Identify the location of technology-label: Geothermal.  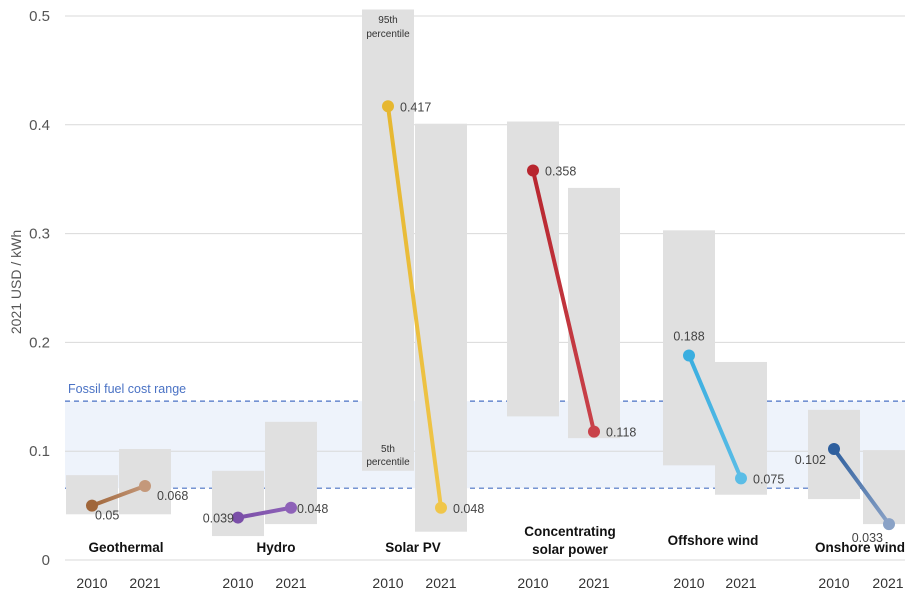
(125, 547).